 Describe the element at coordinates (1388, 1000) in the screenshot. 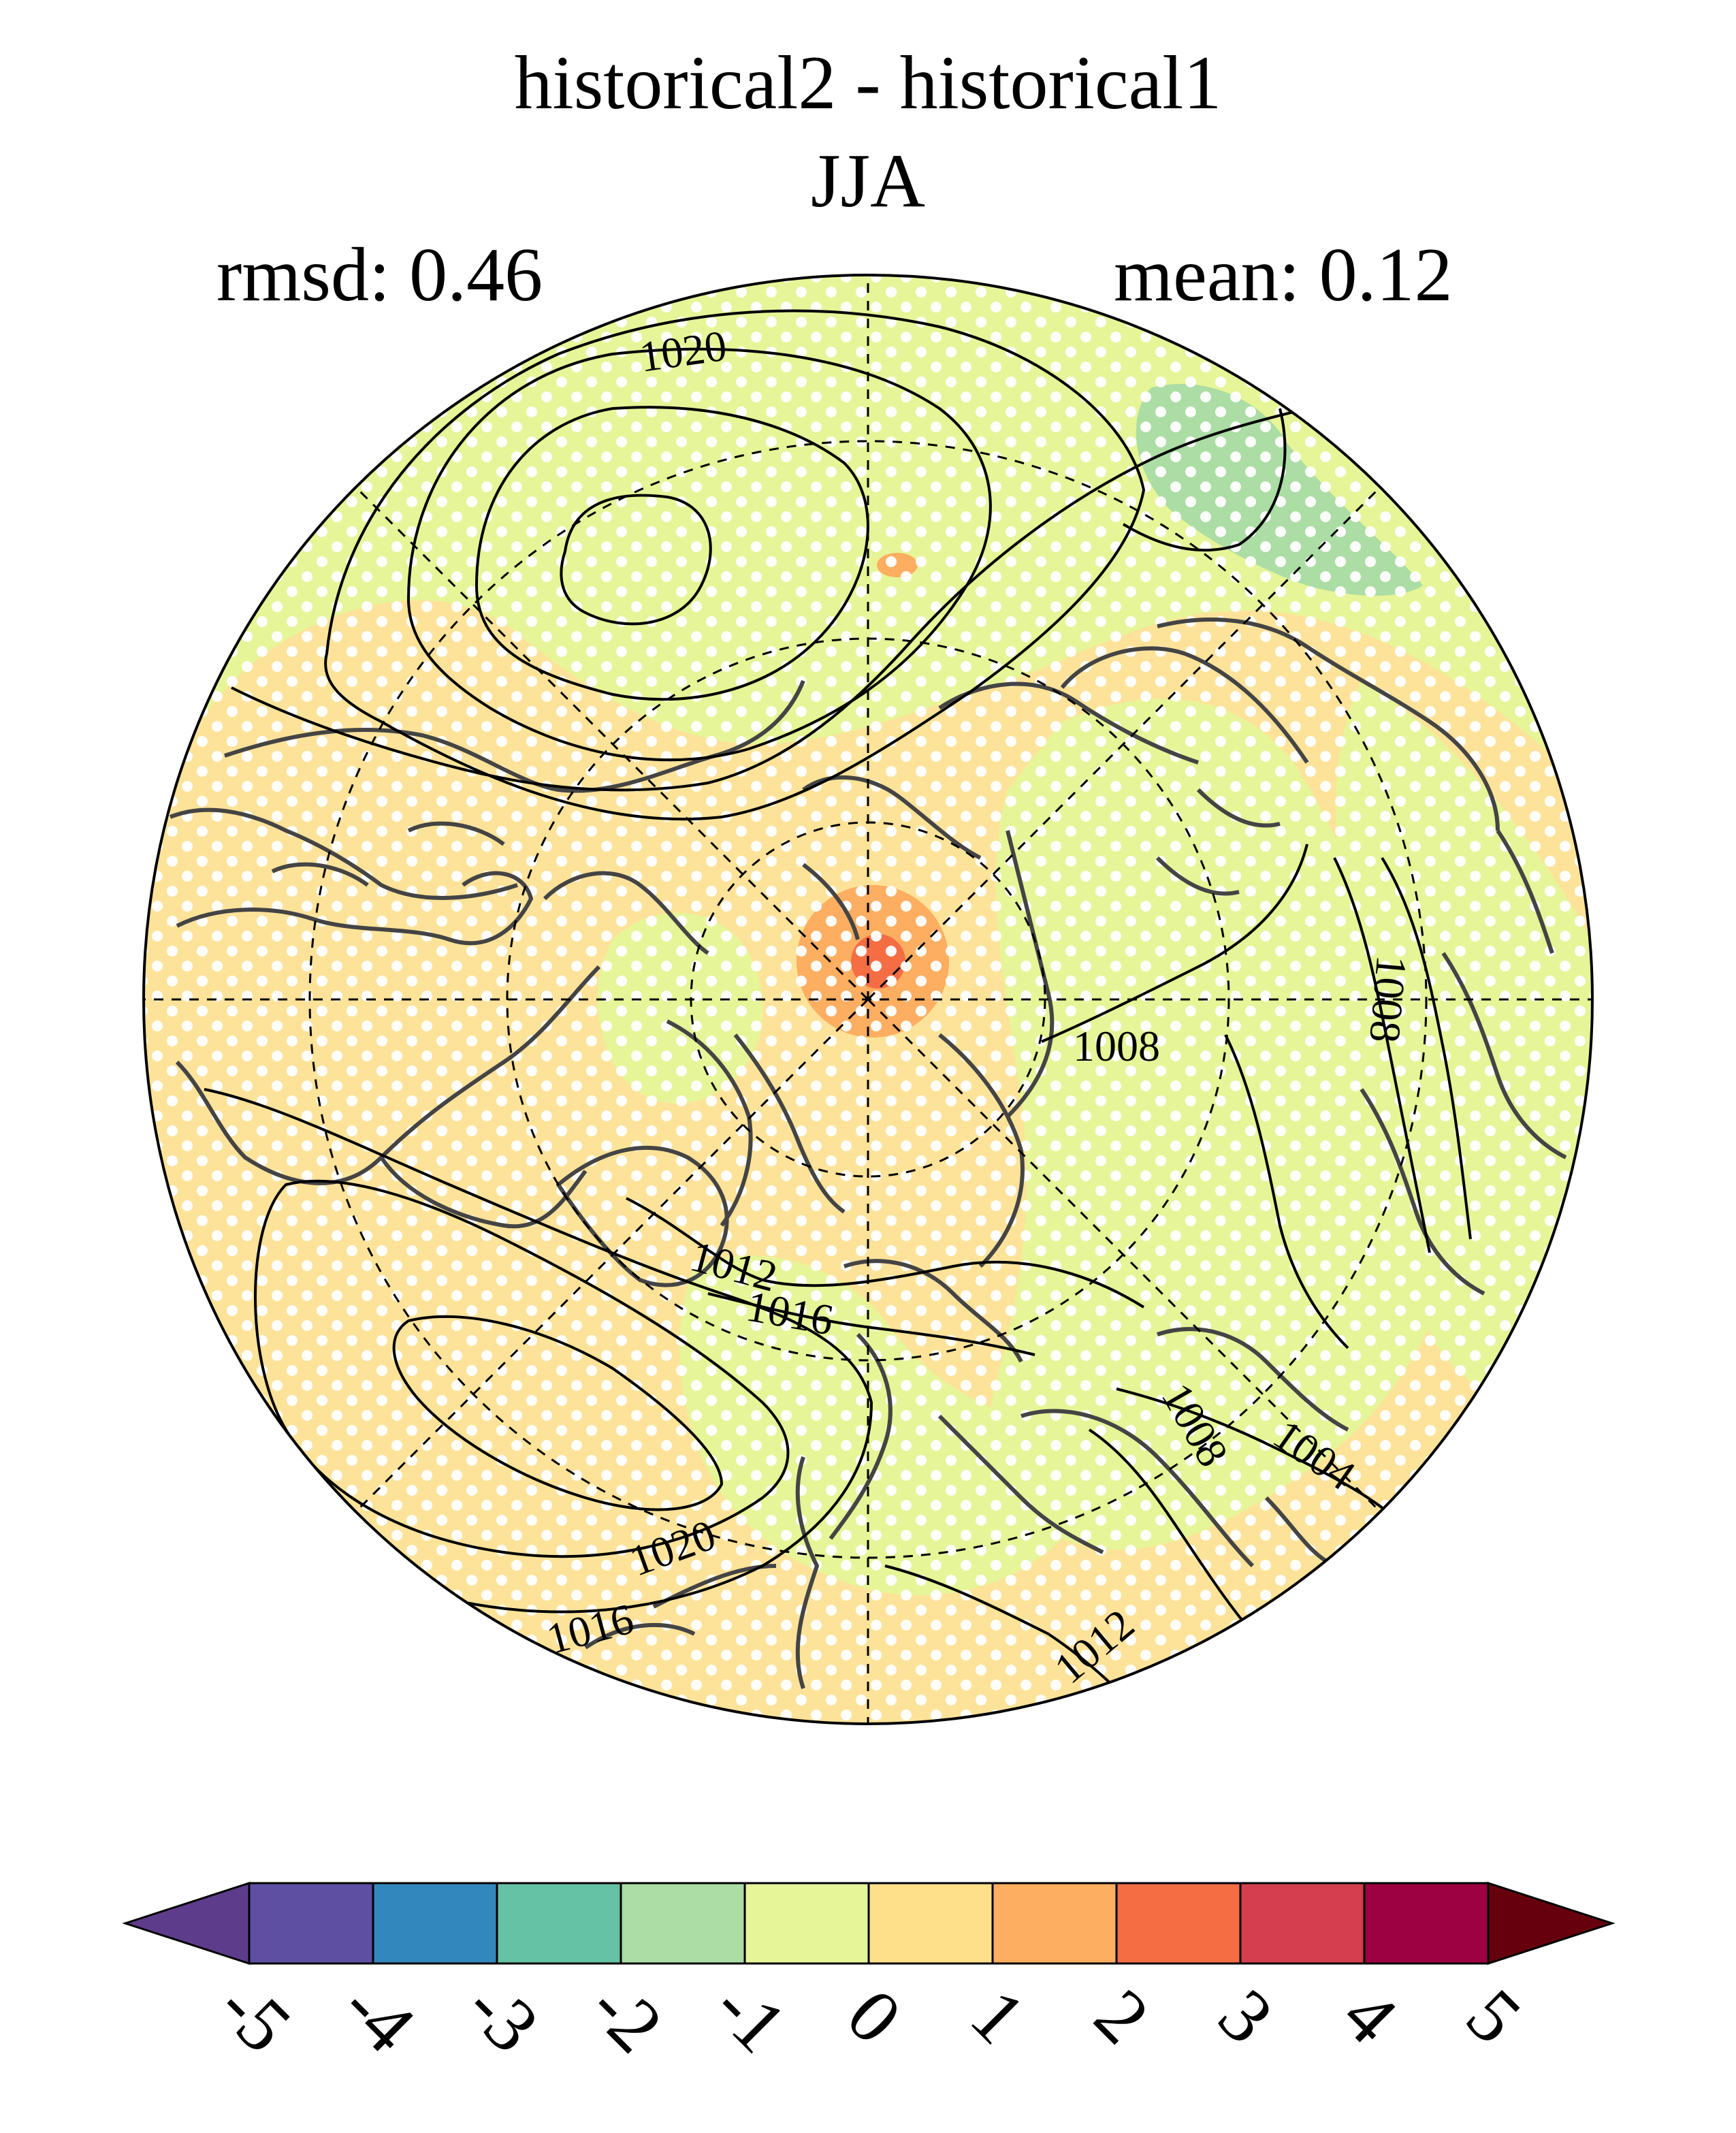

I see `contour-label-1008-far-east: 1008` at that location.